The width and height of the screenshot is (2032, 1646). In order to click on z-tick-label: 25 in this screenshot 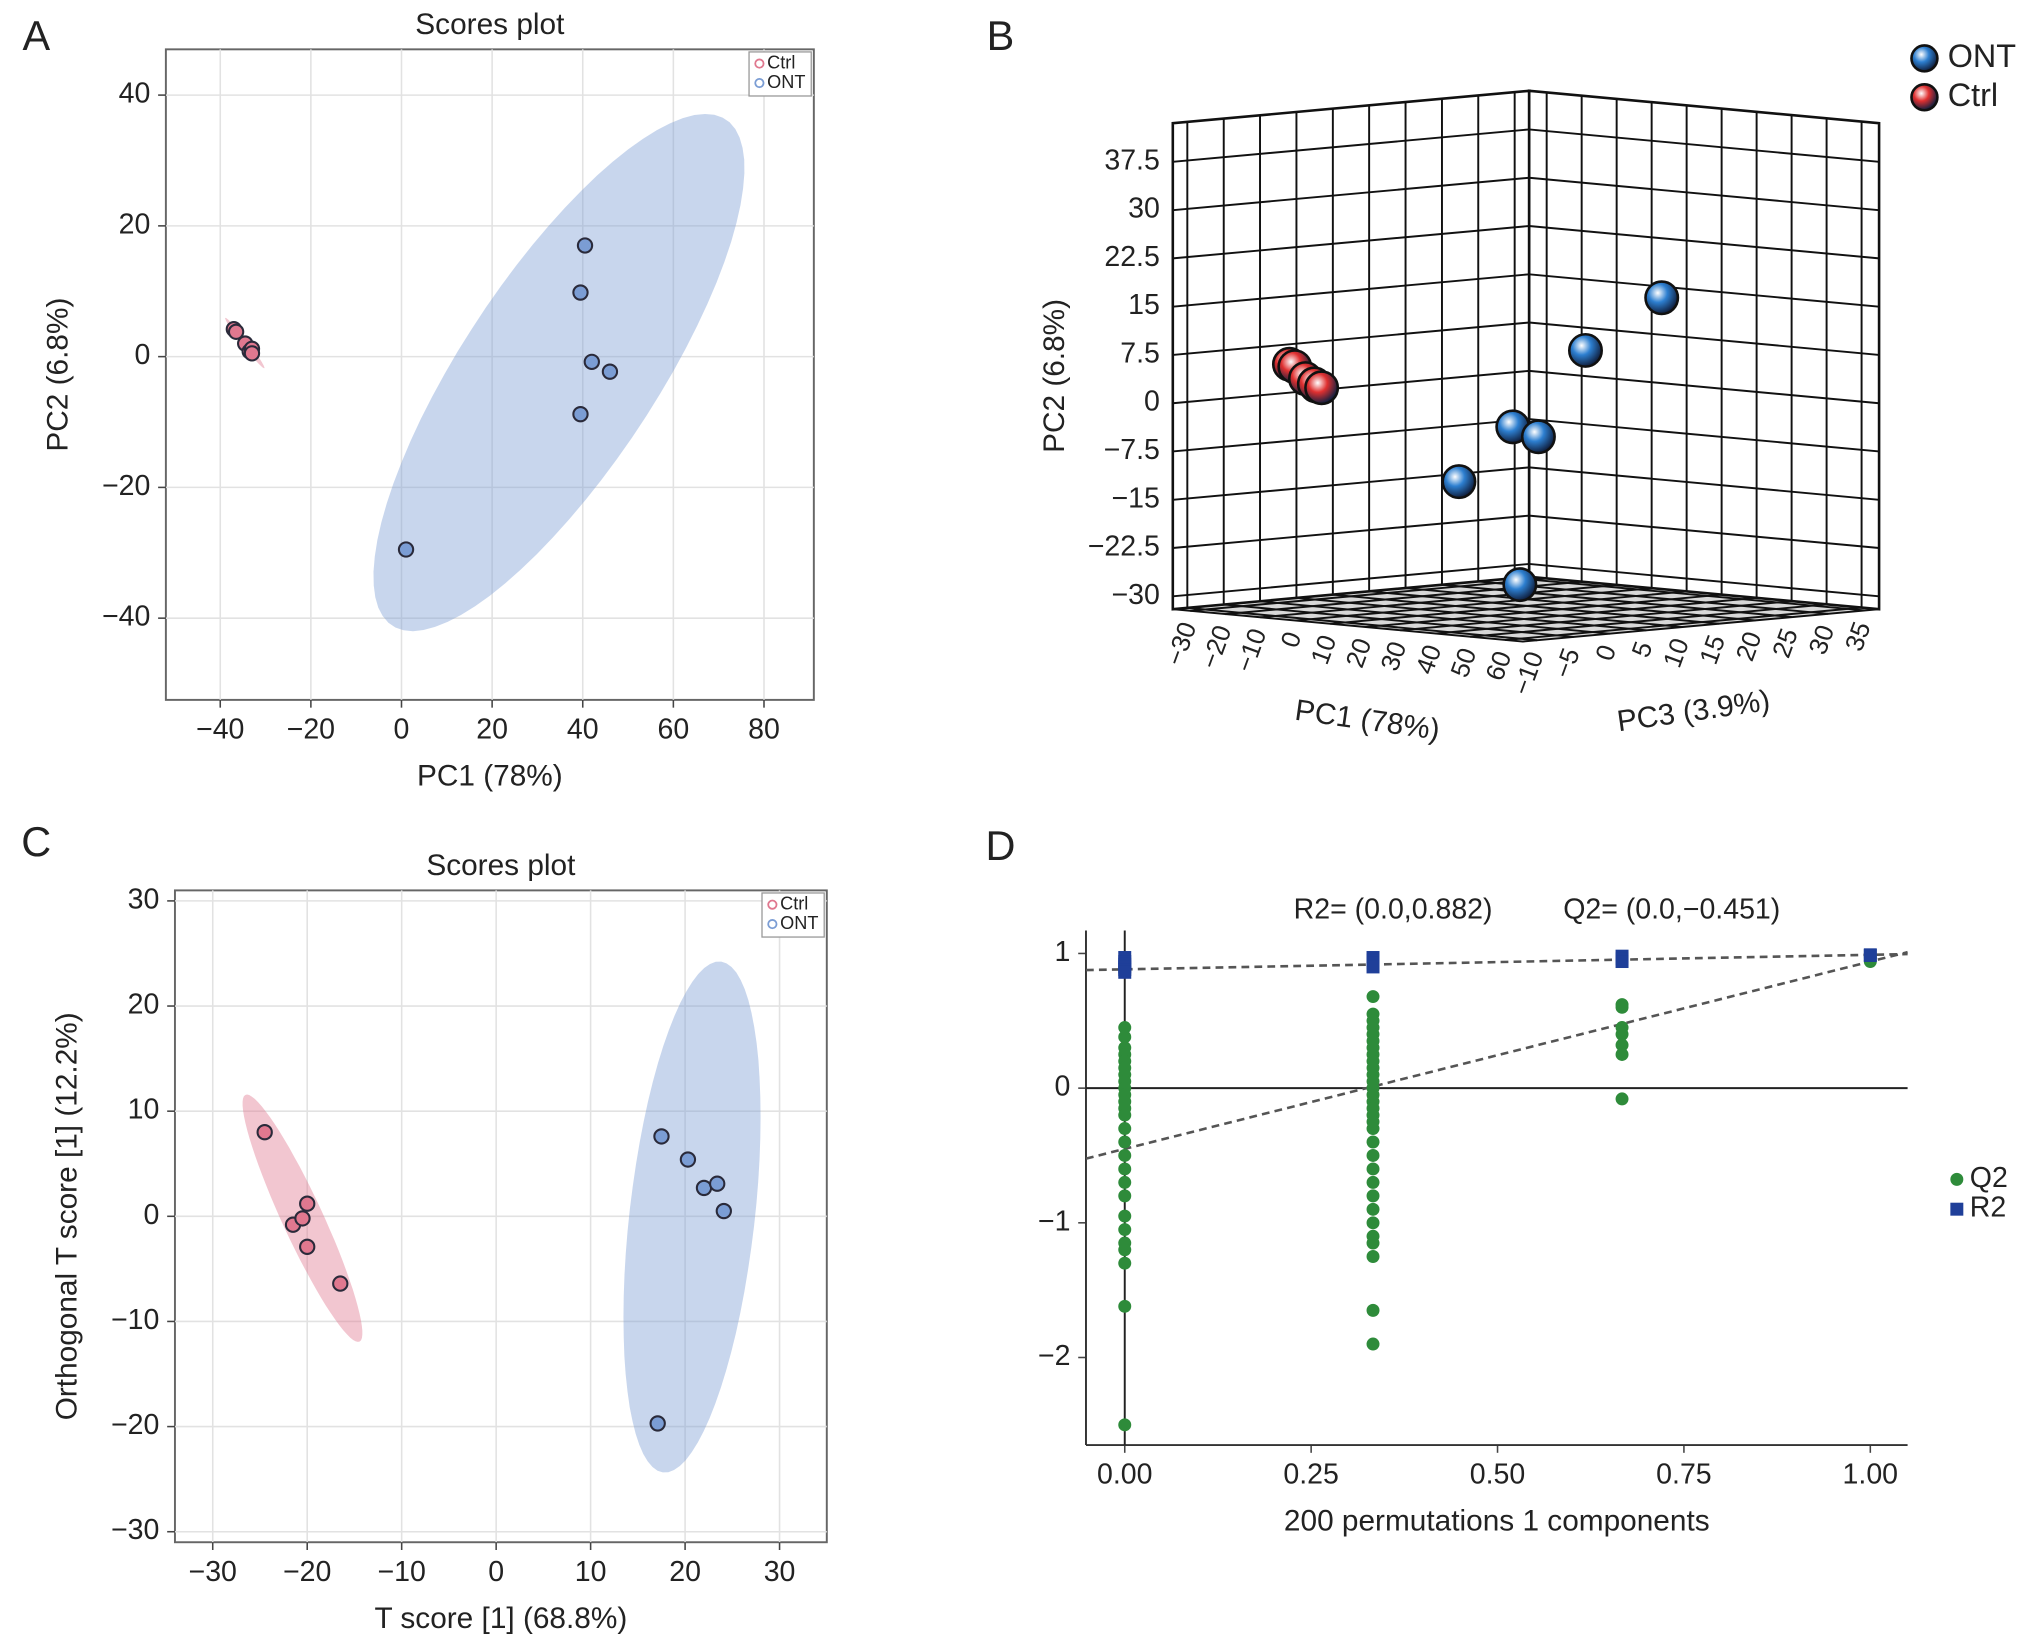, I will do `click(1786, 643)`.